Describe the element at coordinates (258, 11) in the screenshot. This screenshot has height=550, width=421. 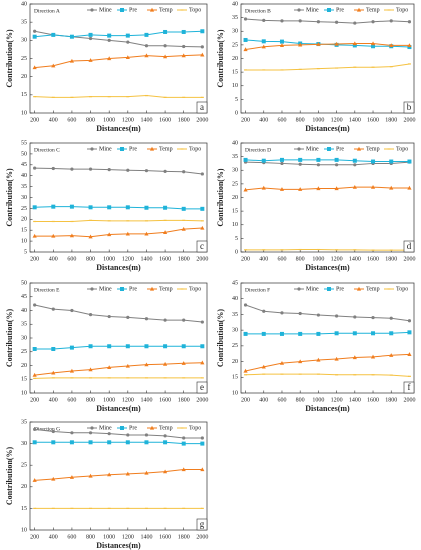
I see `panel-title: Direction B` at that location.